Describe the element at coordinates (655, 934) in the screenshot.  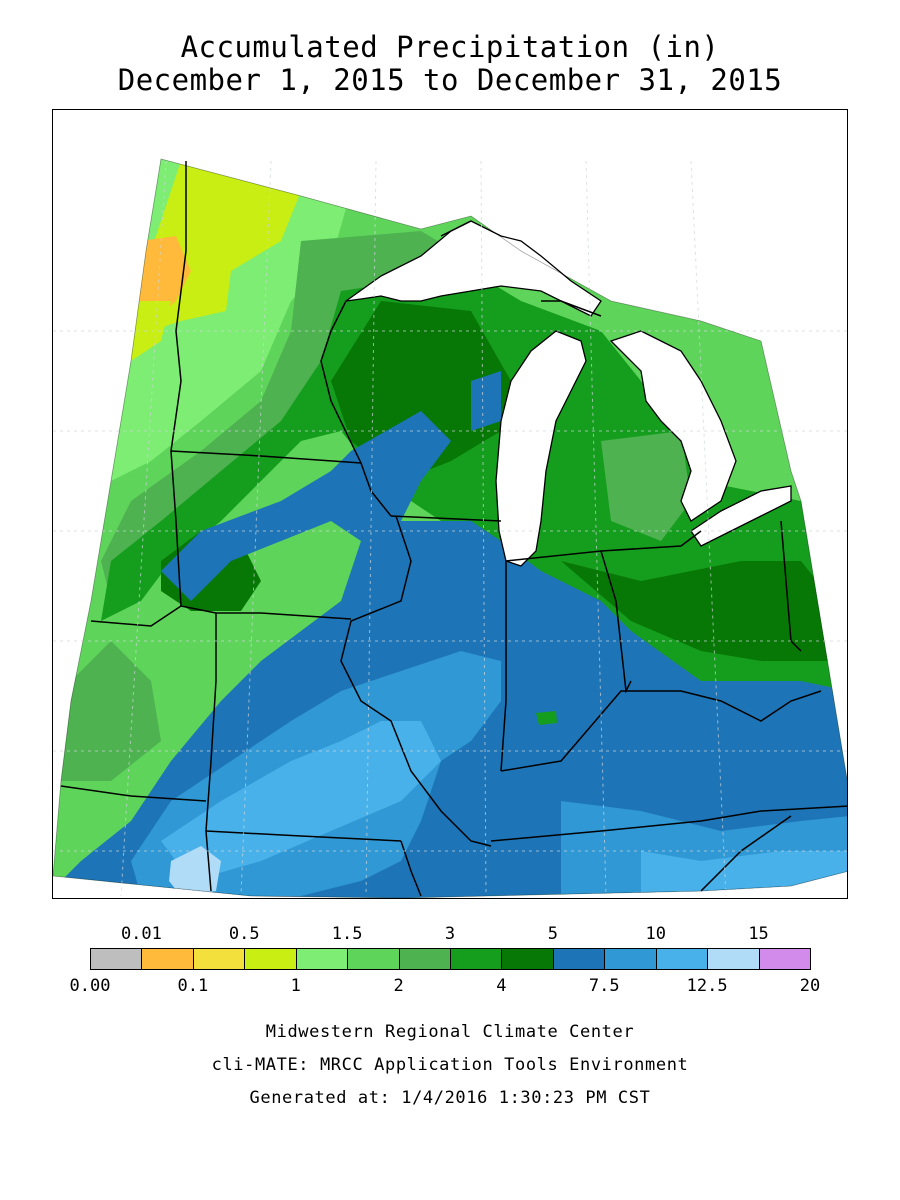
I see `legend-top-label: 10` at that location.